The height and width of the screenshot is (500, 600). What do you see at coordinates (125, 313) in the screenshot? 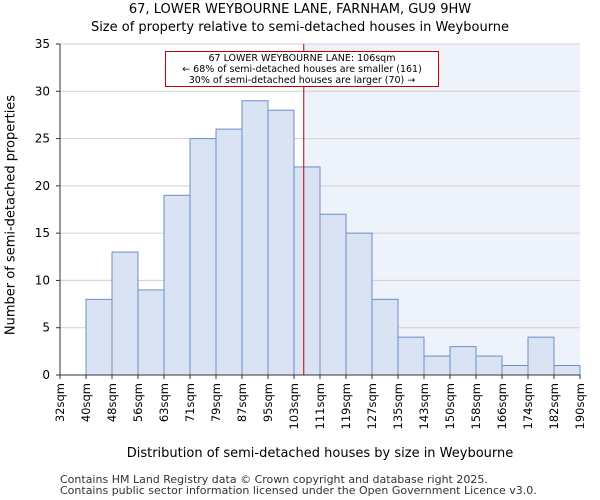
I see `bar-48sqm` at bounding box center [125, 313].